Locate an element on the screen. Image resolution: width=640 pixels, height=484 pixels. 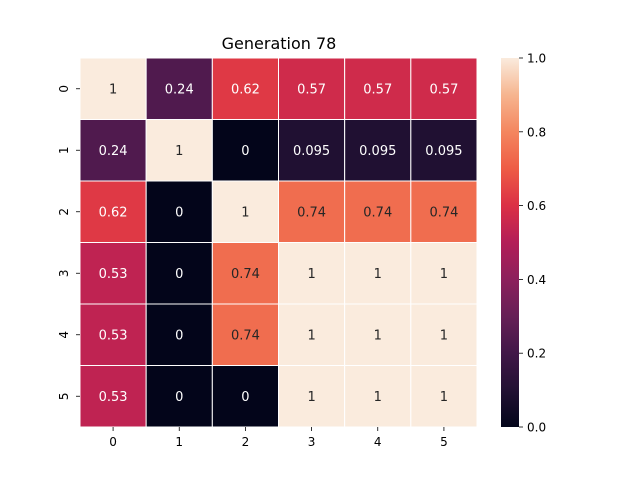
chart-title: Generation 78 is located at coordinates (279, 43).